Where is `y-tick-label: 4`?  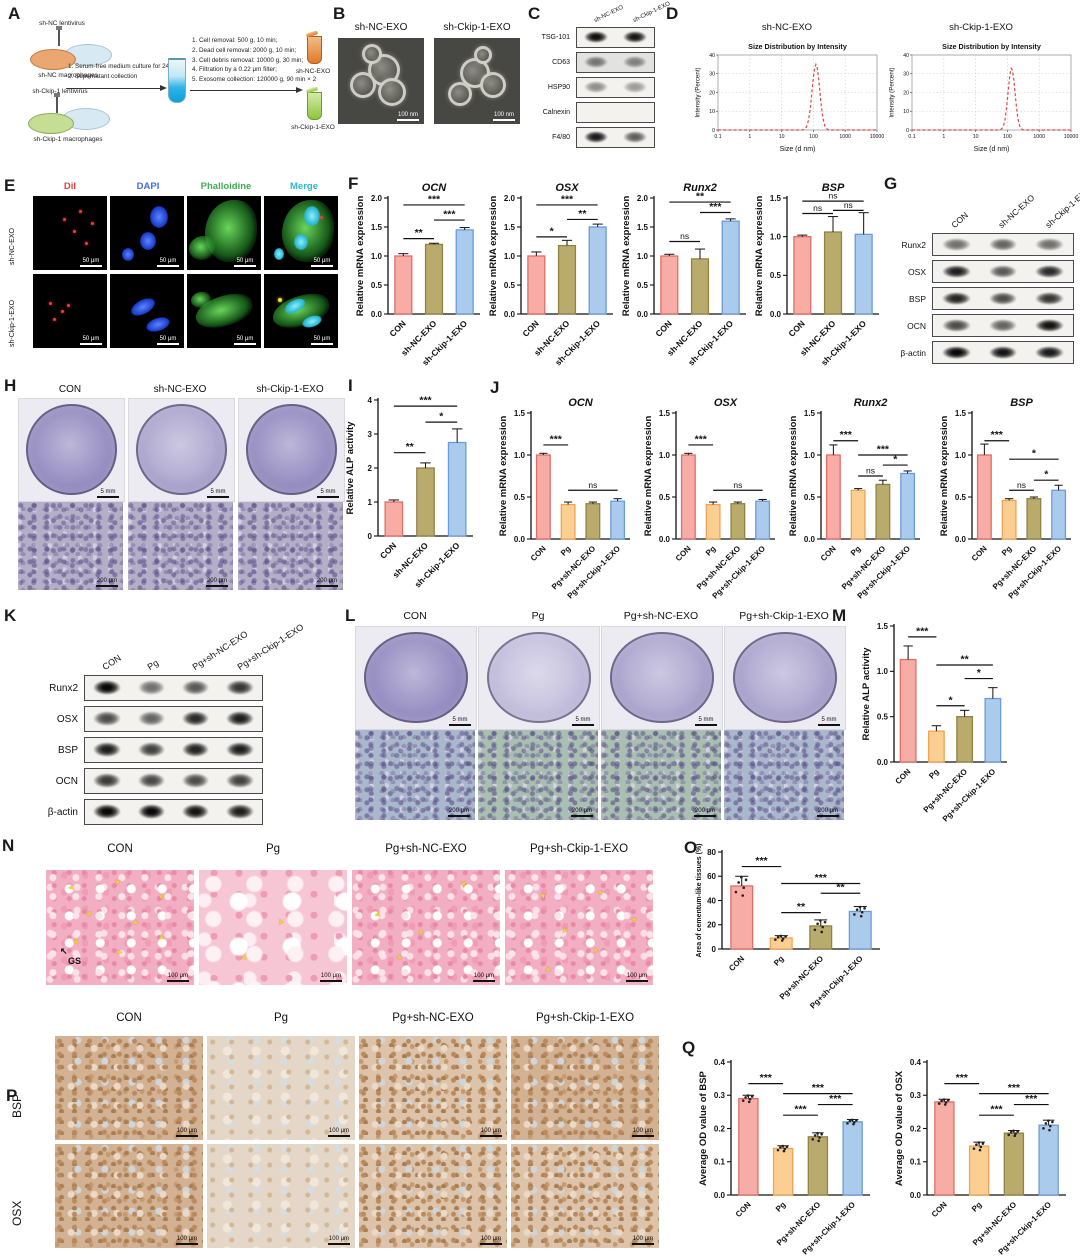 y-tick-label: 4 is located at coordinates (370, 400).